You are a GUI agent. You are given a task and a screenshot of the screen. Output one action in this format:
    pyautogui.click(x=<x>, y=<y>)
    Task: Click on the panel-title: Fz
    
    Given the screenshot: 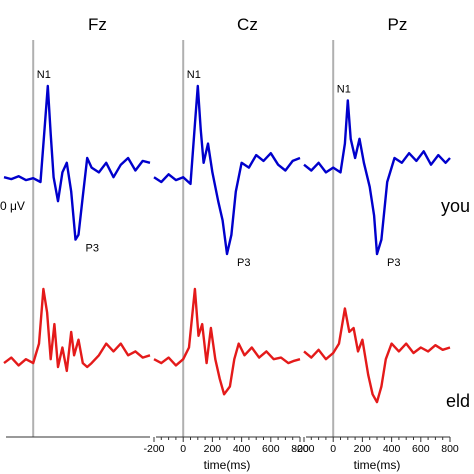 What is the action you would take?
    pyautogui.click(x=97, y=24)
    